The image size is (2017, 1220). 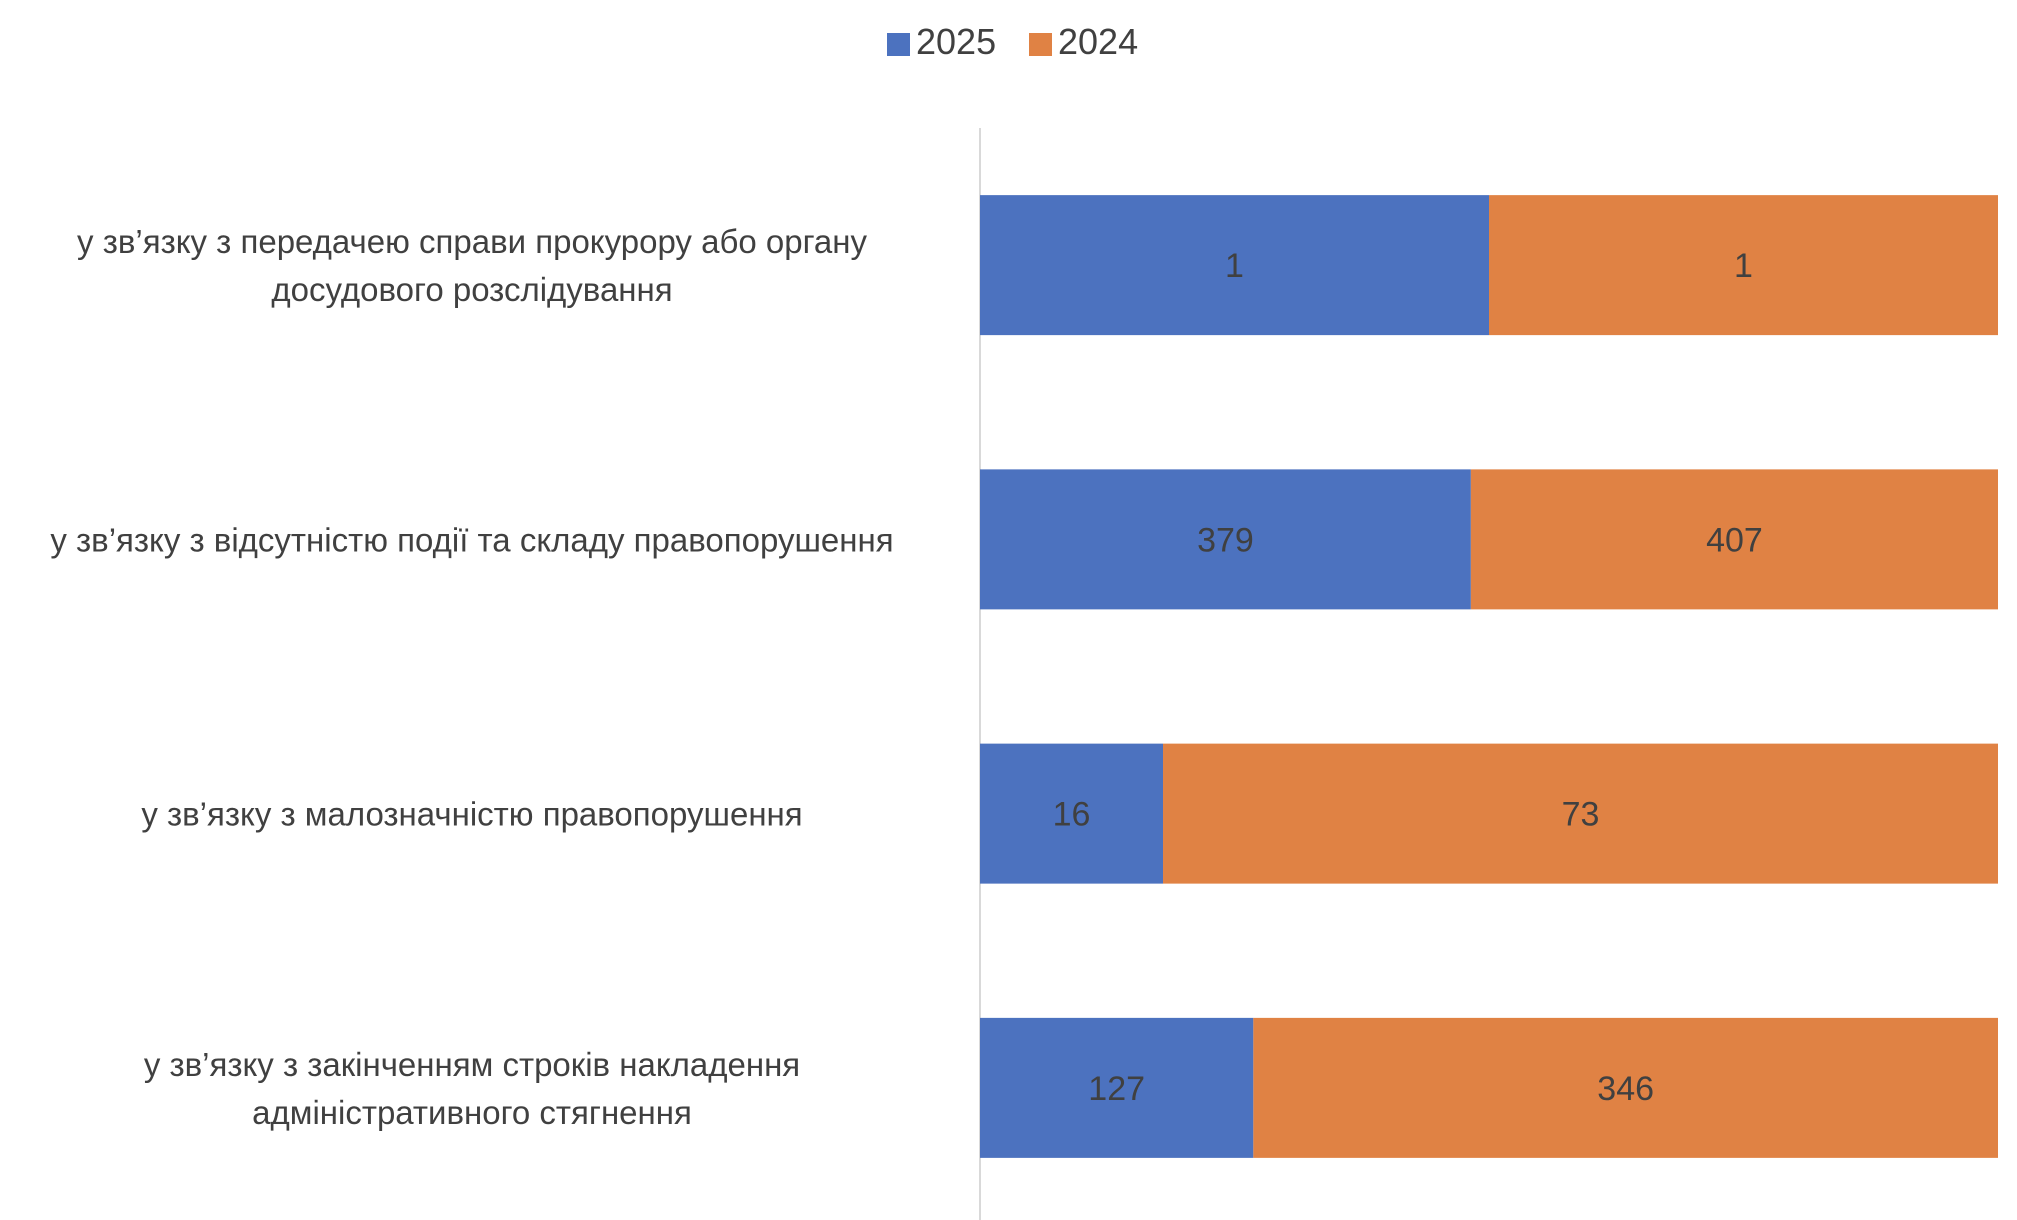 I want to click on legend-label-2024: 2024, so click(x=1098, y=41).